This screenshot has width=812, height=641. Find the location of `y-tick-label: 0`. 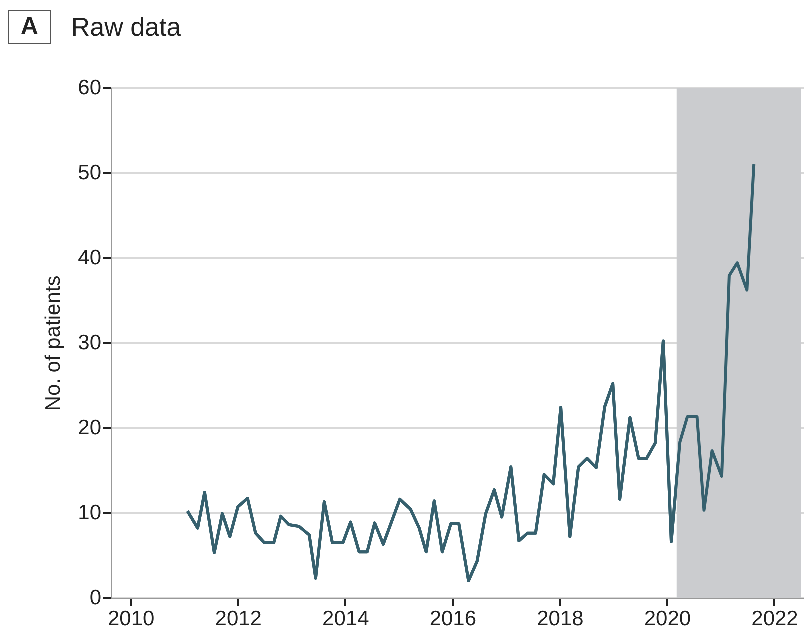

y-tick-label: 0 is located at coordinates (96, 598).